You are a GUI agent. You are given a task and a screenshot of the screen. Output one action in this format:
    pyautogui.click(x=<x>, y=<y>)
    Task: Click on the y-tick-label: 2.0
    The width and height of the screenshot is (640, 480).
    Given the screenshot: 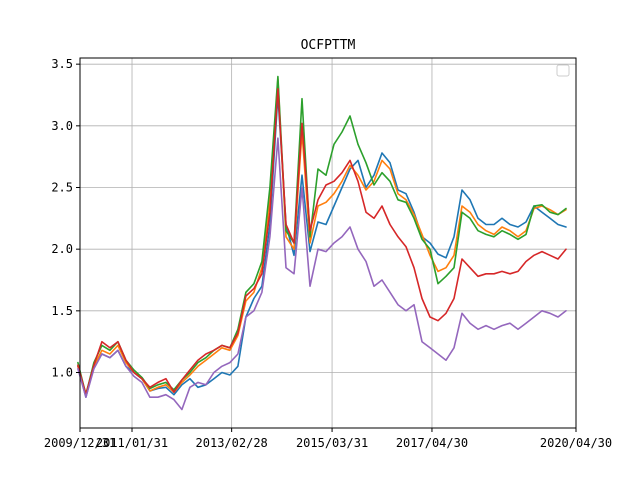 What is the action you would take?
    pyautogui.click(x=62, y=249)
    